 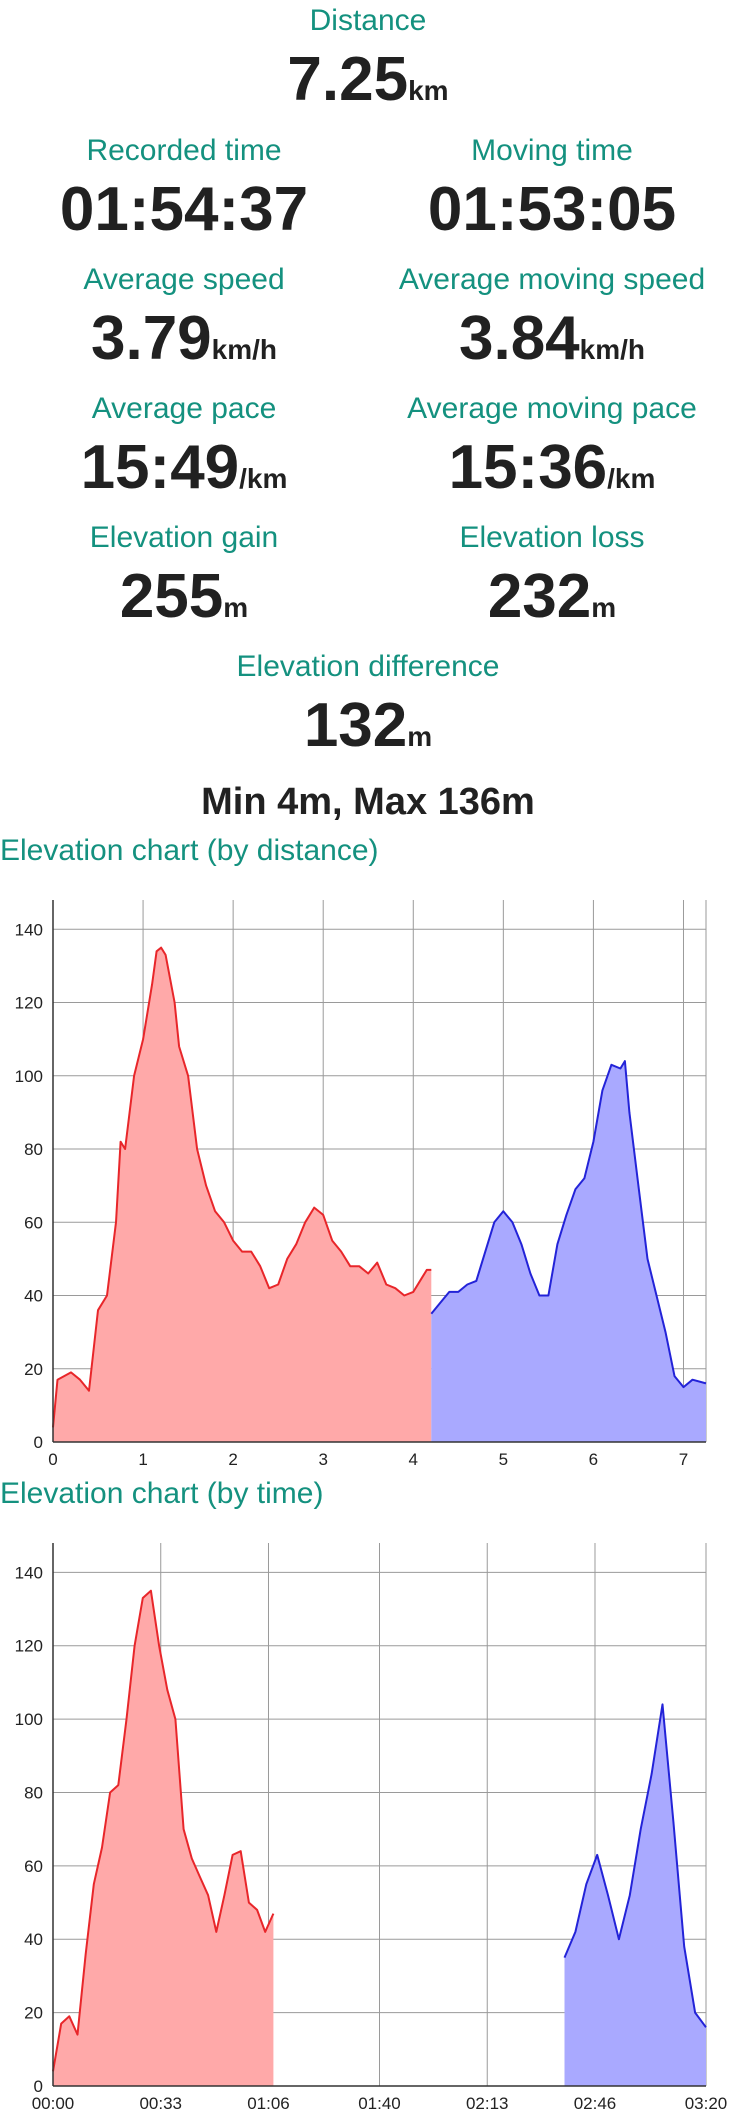 What do you see at coordinates (552, 279) in the screenshot?
I see `average-moving-speed-label: Average moving speed` at bounding box center [552, 279].